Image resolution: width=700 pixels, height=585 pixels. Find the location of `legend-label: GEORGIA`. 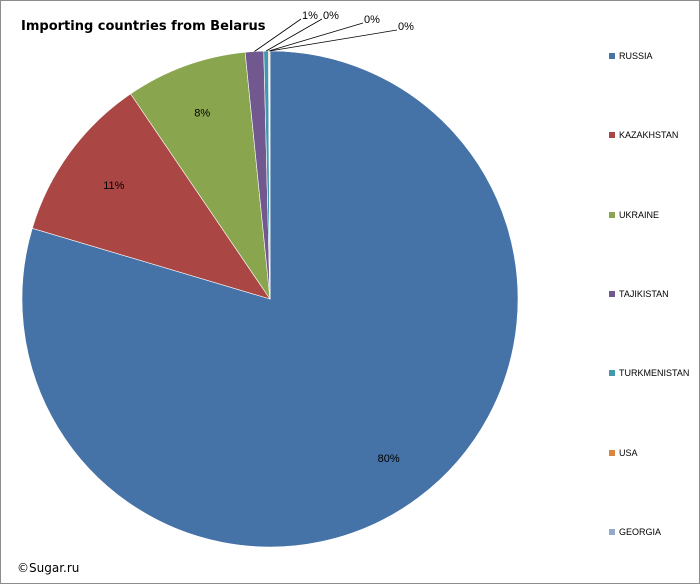

legend-label: GEORGIA is located at coordinates (640, 531).